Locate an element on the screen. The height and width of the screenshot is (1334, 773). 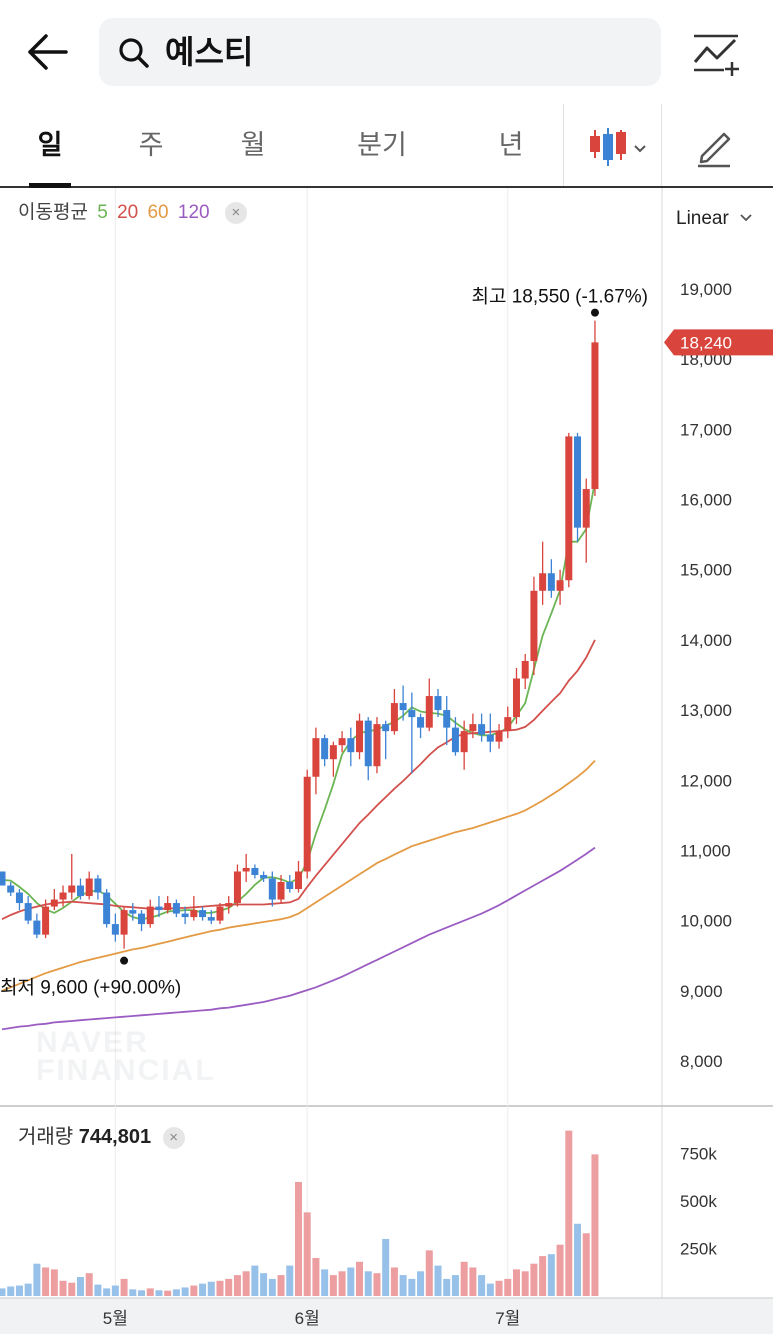
high-marker is located at coordinates (594, 312).